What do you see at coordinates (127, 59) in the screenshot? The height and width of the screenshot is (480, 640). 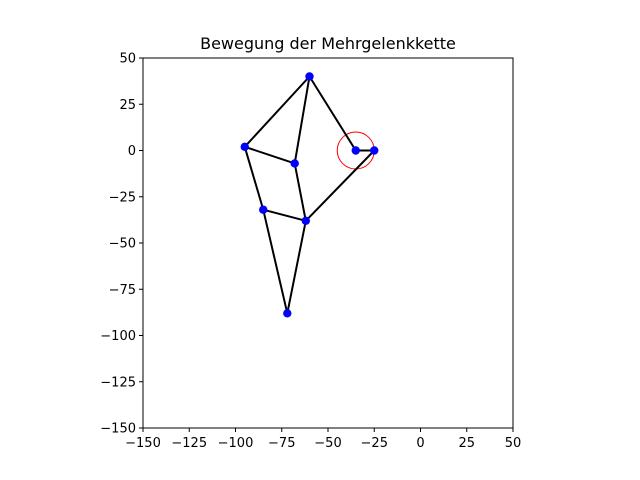 I see `y-tick-label: 50` at bounding box center [127, 59].